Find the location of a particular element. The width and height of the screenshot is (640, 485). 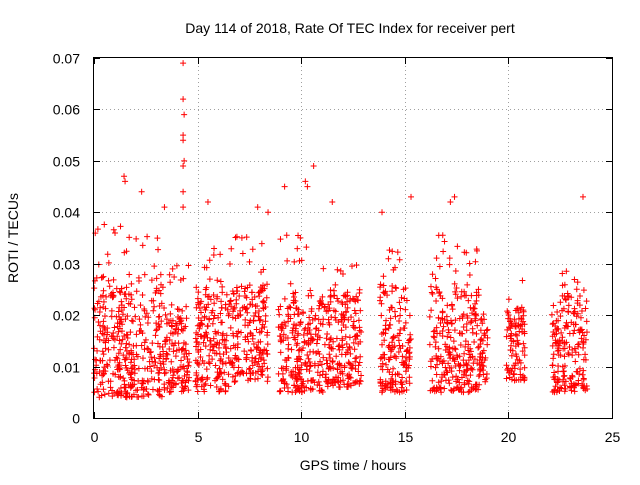

x-tick-label: 0 is located at coordinates (95, 437).